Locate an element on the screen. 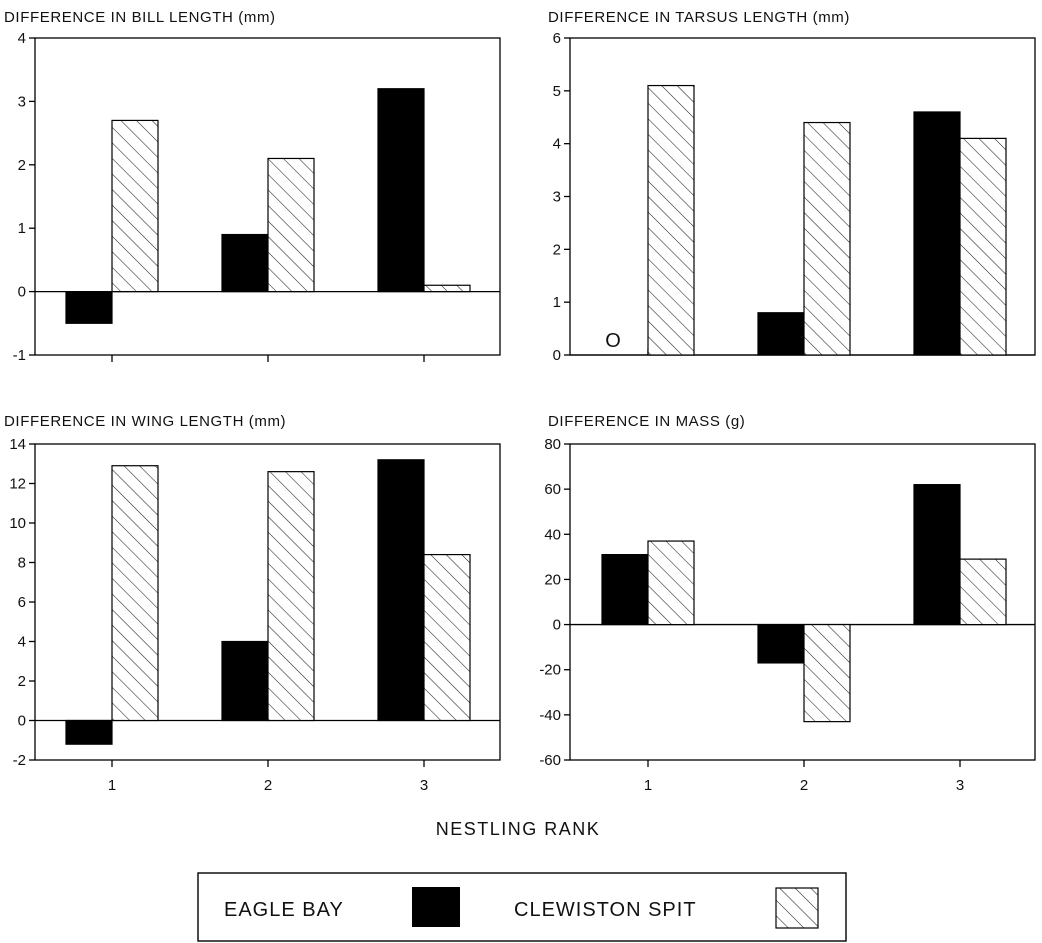 This screenshot has height=943, width=1042. y-tick-label: 8 is located at coordinates (22, 563).